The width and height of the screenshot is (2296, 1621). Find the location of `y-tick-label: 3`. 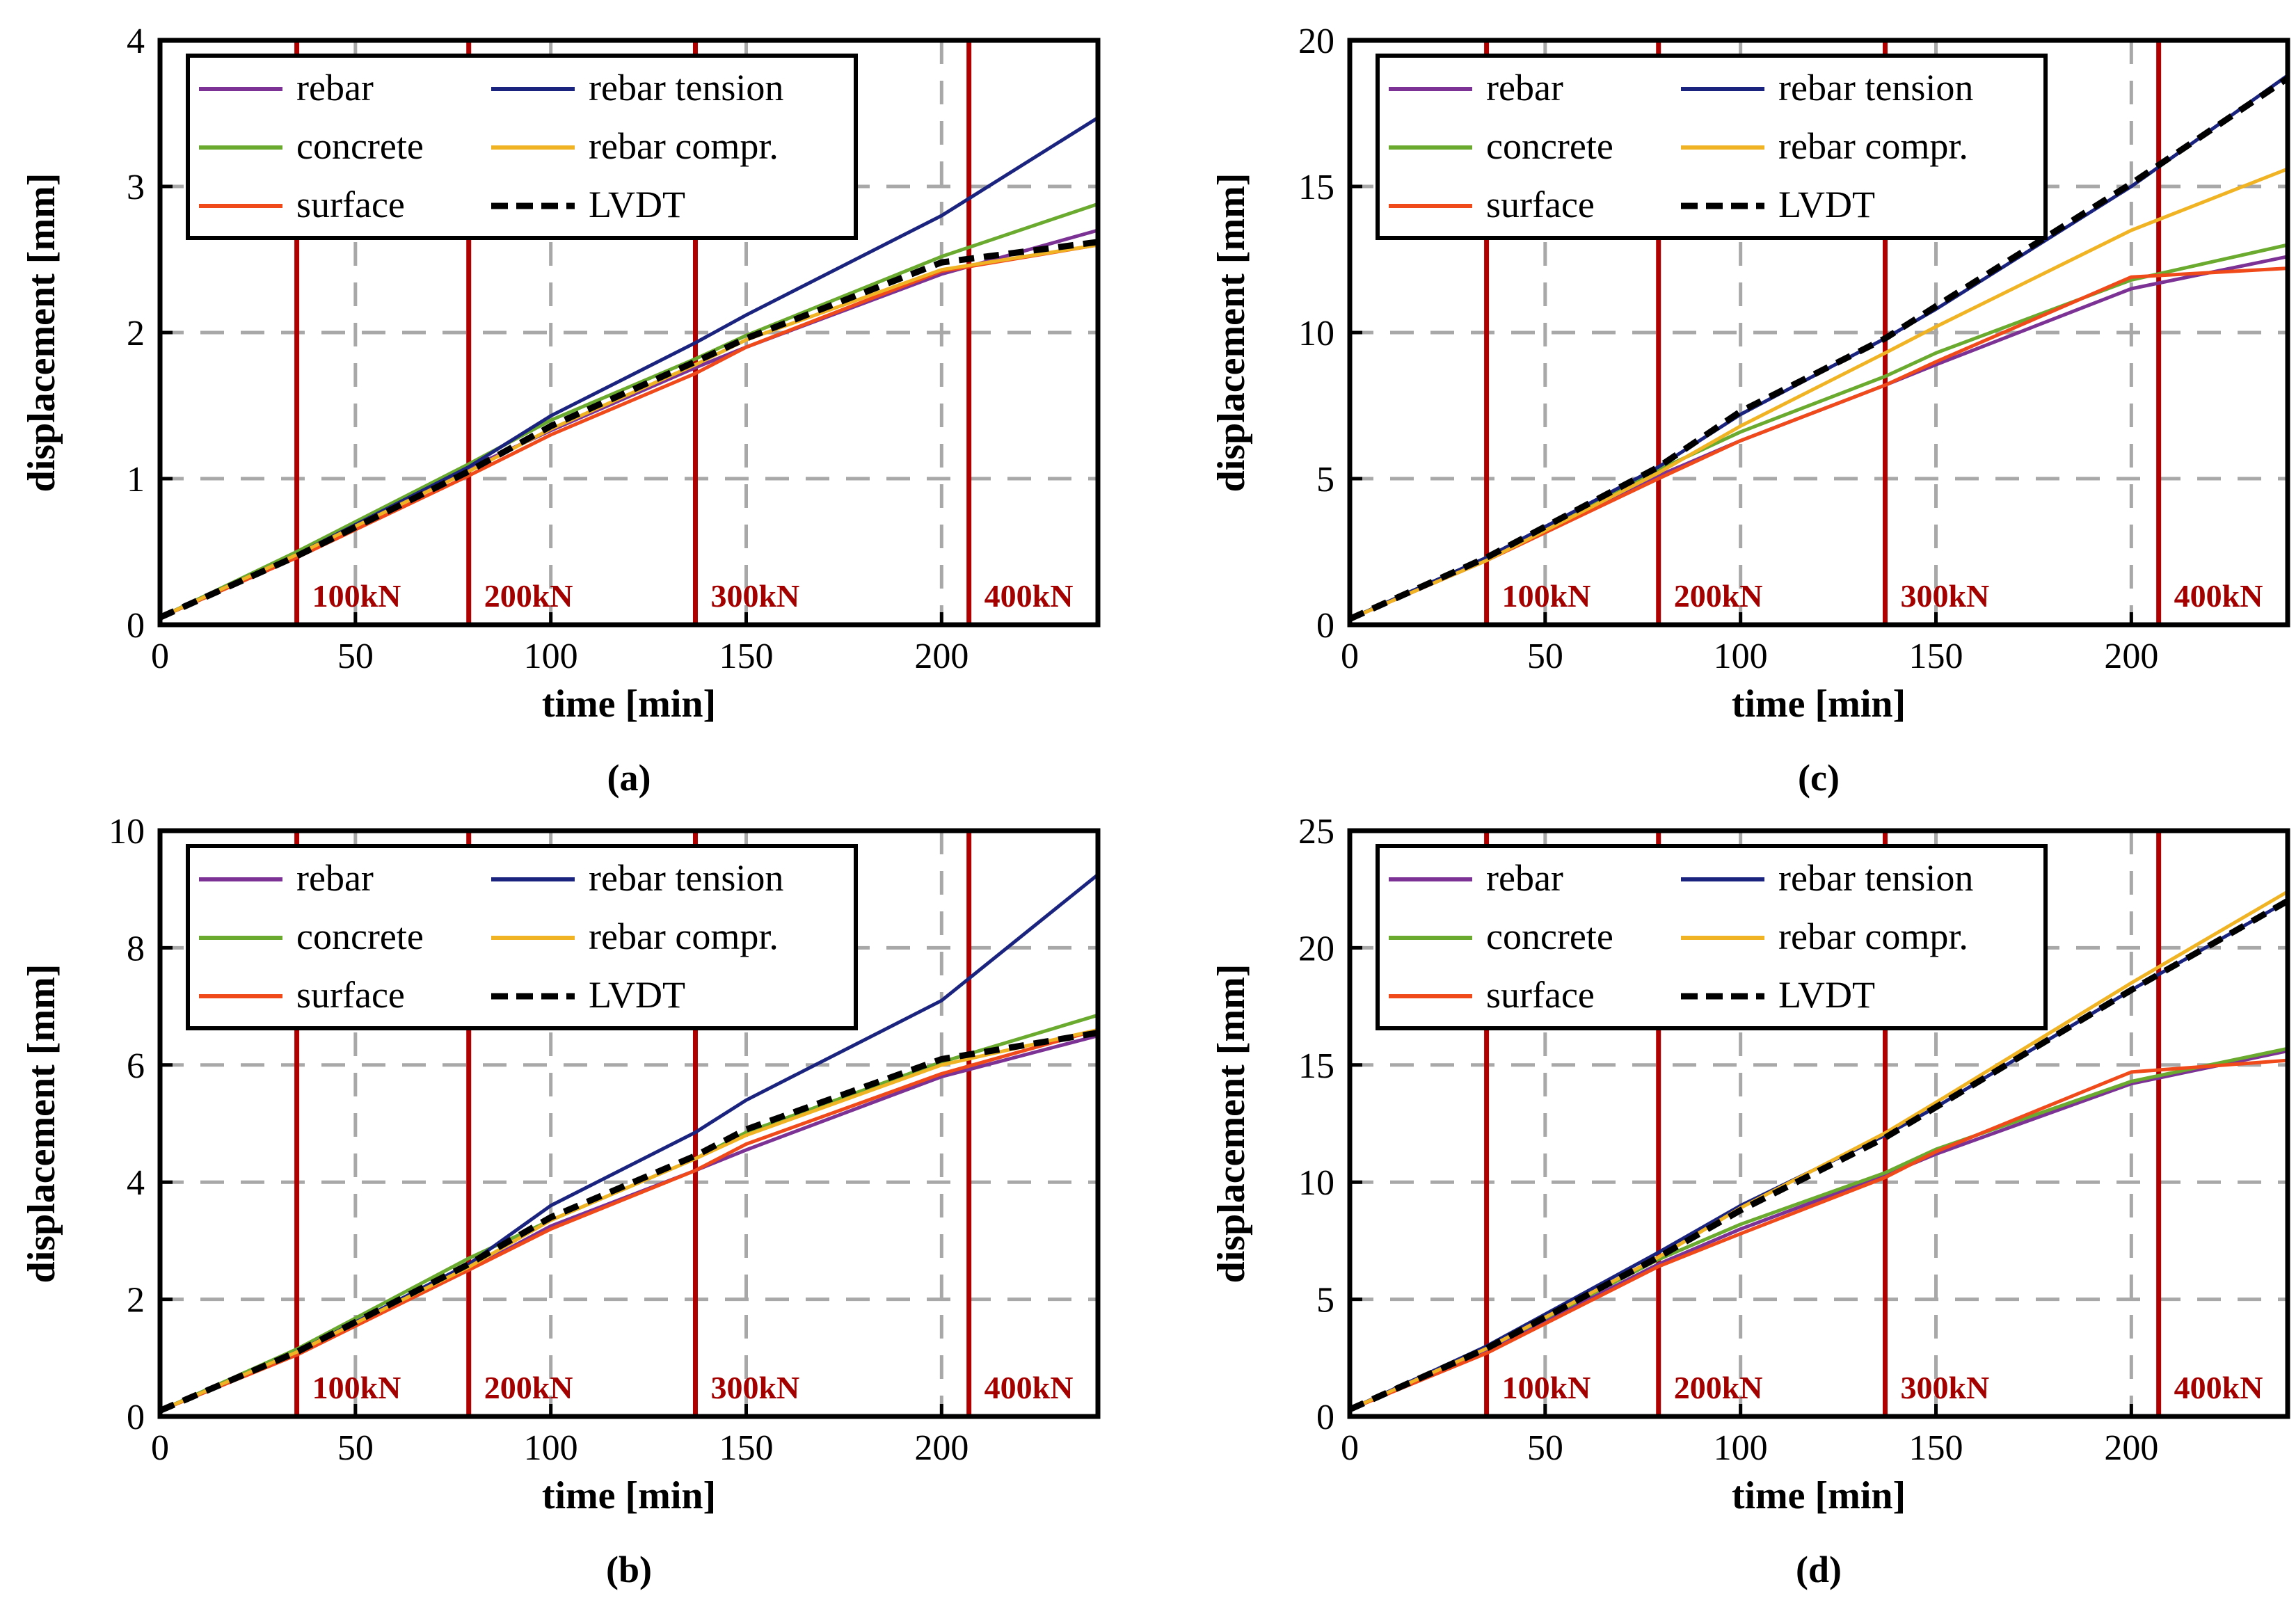

y-tick-label: 3 is located at coordinates (136, 188).